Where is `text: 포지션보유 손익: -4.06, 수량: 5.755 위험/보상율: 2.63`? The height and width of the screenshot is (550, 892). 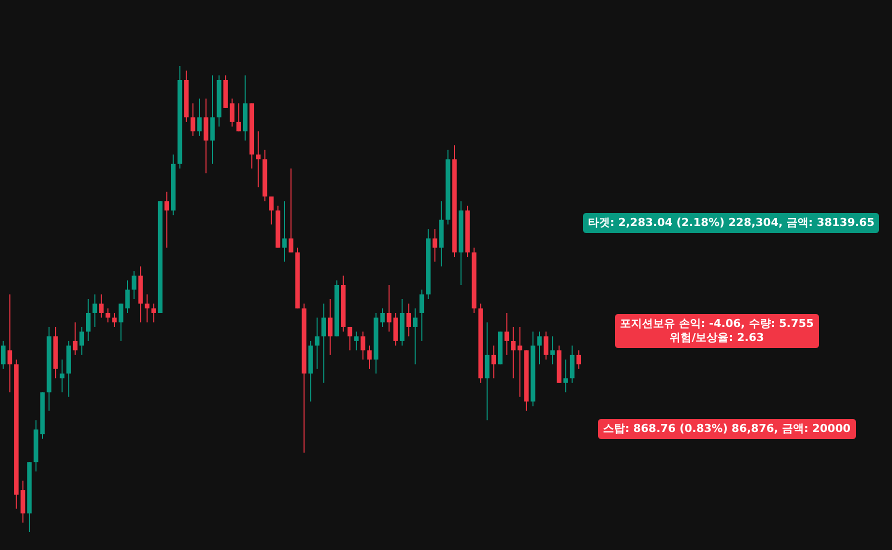
text: 포지션보유 손익: -4.06, 수량: 5.755 위험/보상율: 2.63 is located at coordinates (717, 331).